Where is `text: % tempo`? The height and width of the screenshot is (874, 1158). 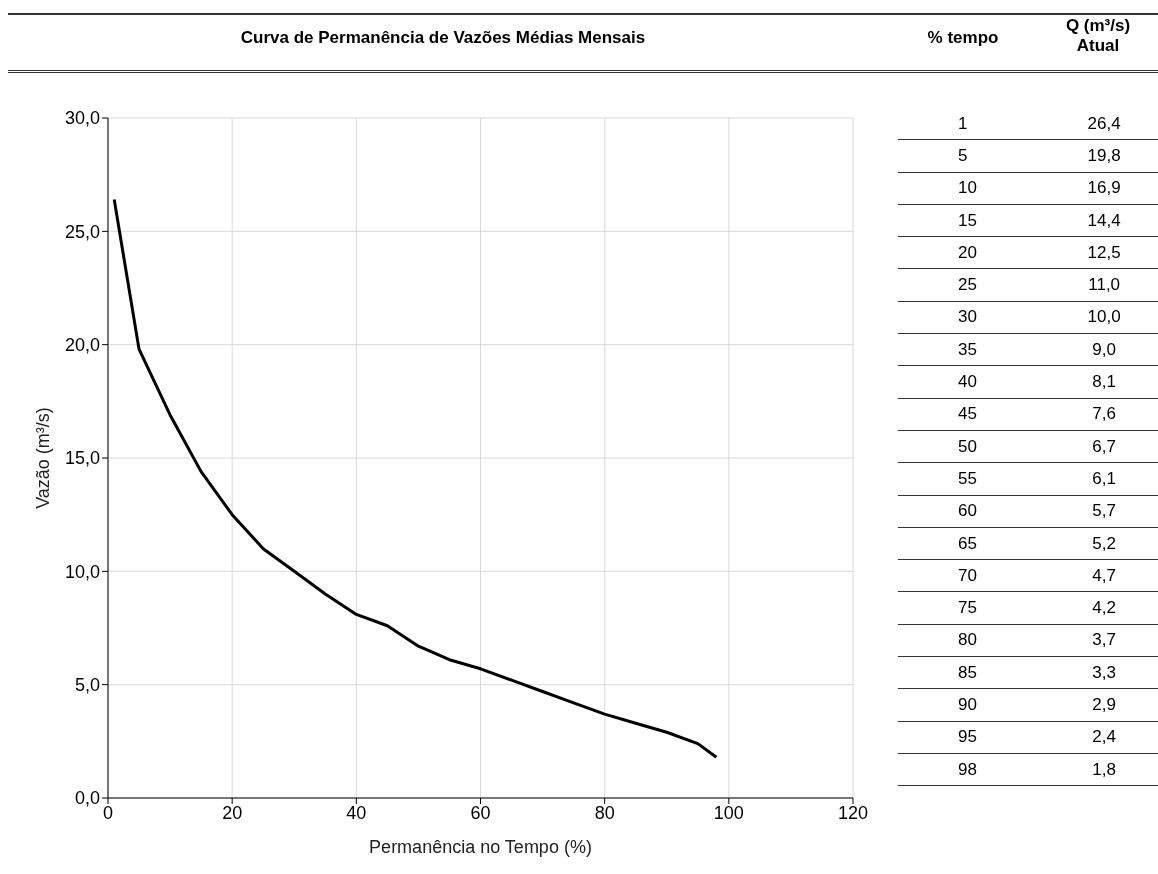 text: % tempo is located at coordinates (963, 38).